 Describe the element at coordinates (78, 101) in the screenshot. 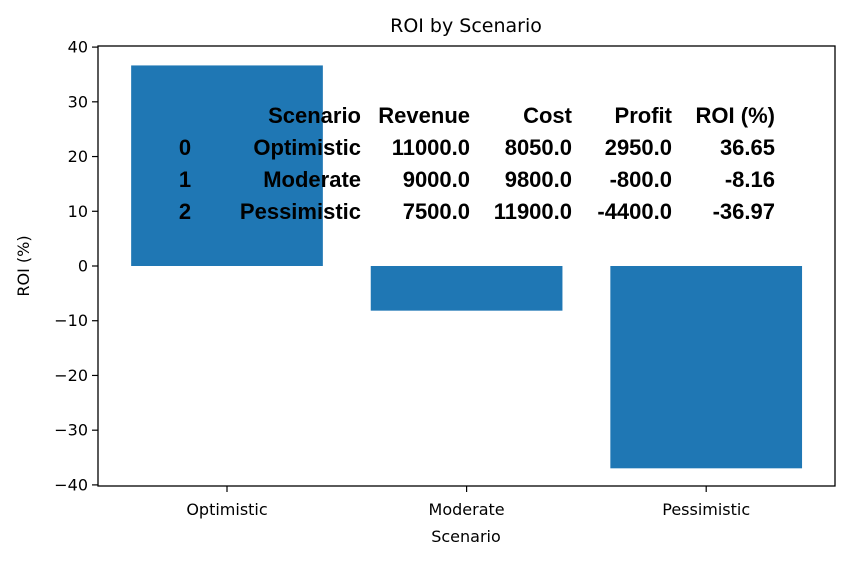

I see `y-tick-label: 30` at that location.